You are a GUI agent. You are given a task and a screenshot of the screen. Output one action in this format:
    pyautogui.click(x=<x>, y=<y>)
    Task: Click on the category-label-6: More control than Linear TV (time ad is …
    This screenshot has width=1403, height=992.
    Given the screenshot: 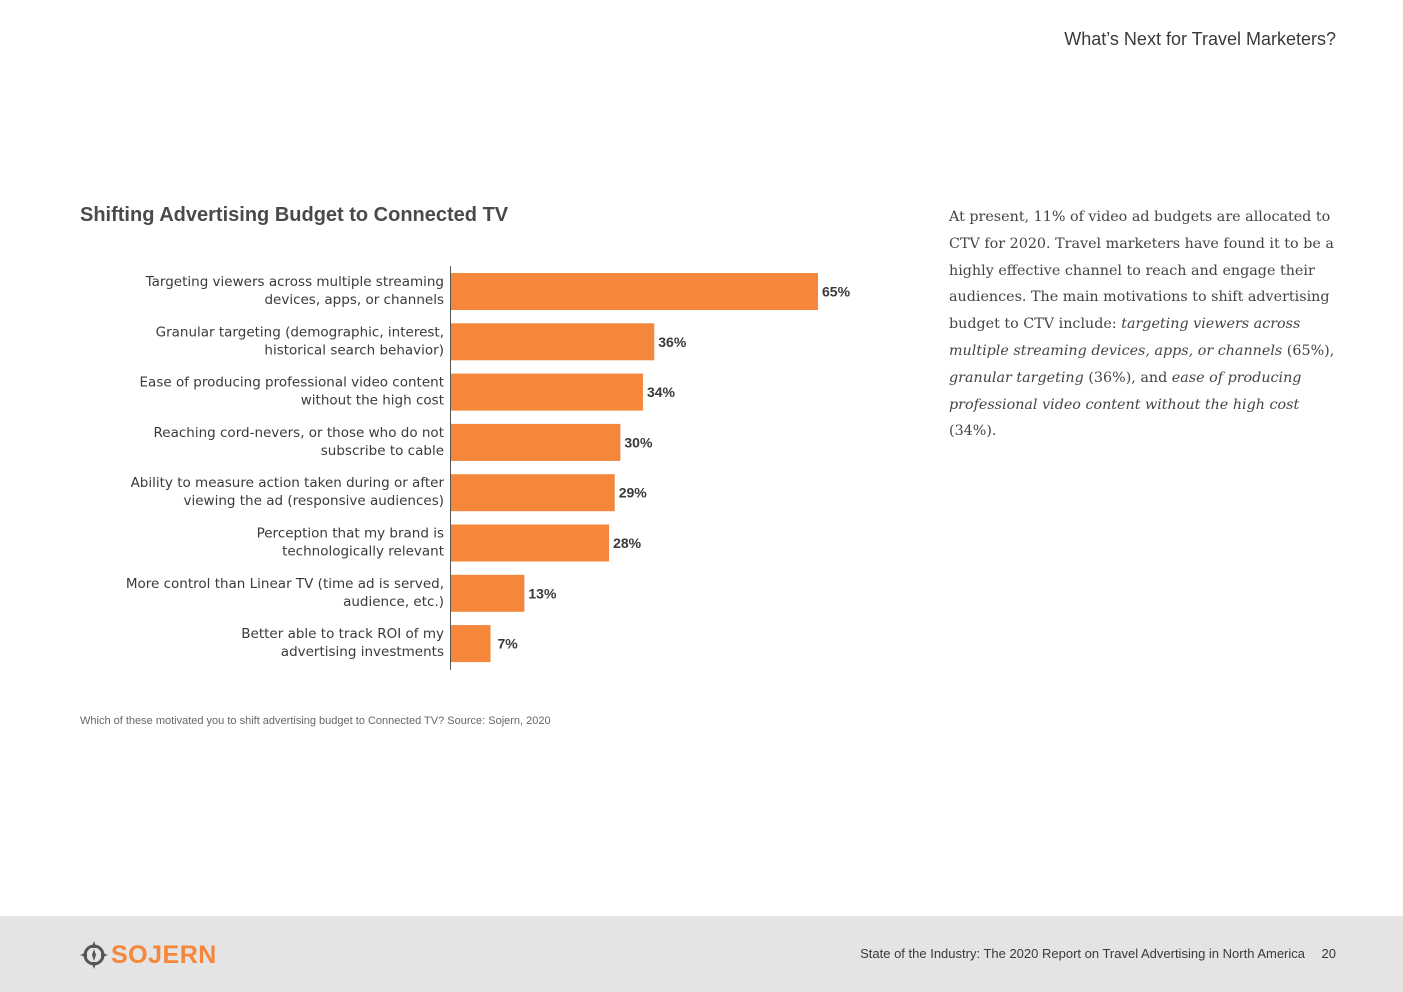 What is the action you would take?
    pyautogui.click(x=285, y=593)
    